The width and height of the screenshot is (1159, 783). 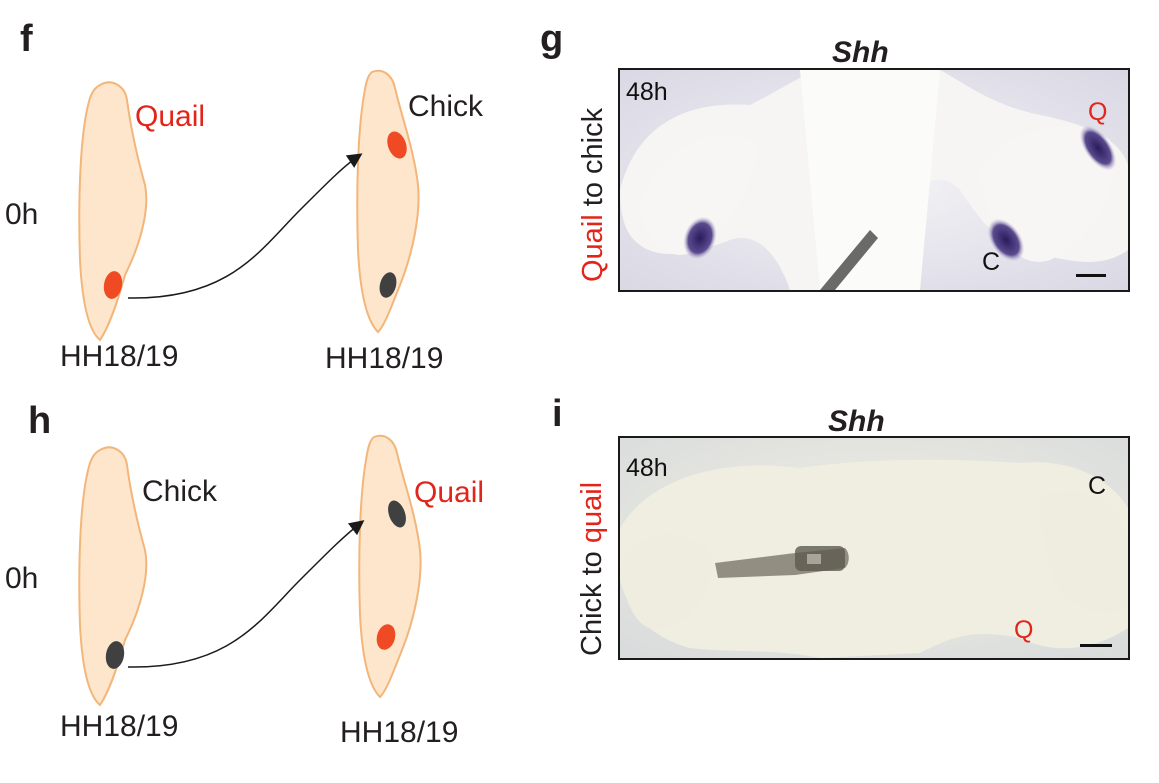 I want to click on species-label-chick-h: Chick, so click(x=180, y=491).